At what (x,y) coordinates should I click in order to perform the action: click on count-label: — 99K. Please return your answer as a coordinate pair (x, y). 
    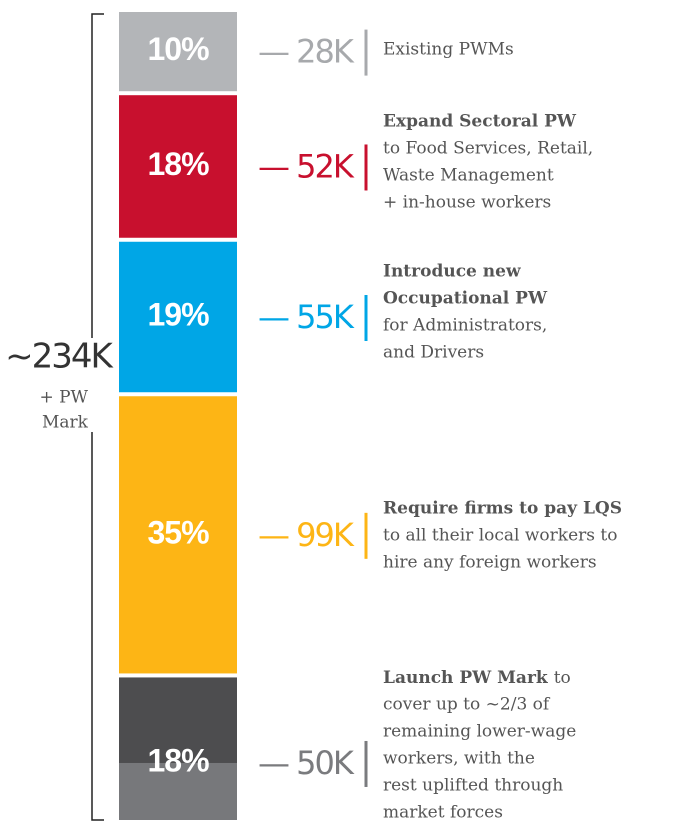
    Looking at the image, I should click on (306, 535).